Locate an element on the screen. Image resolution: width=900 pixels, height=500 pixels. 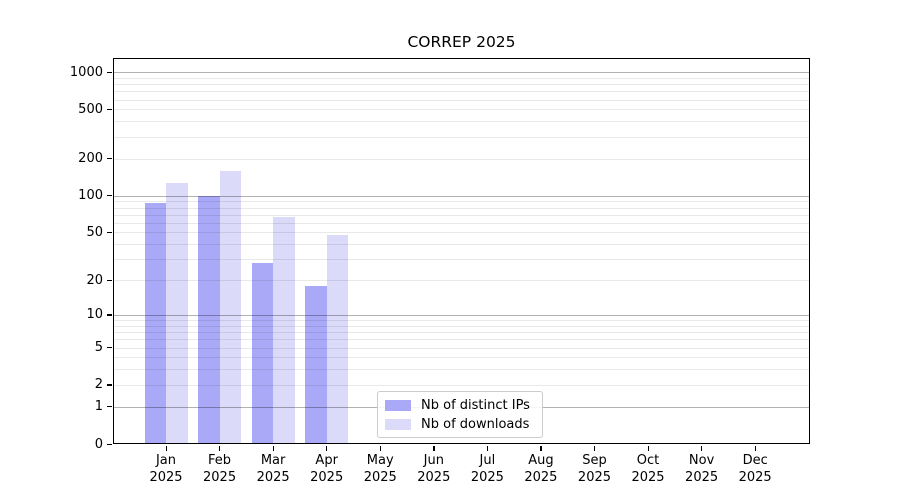
x-tick-label-may: May 2025 is located at coordinates (380, 469).